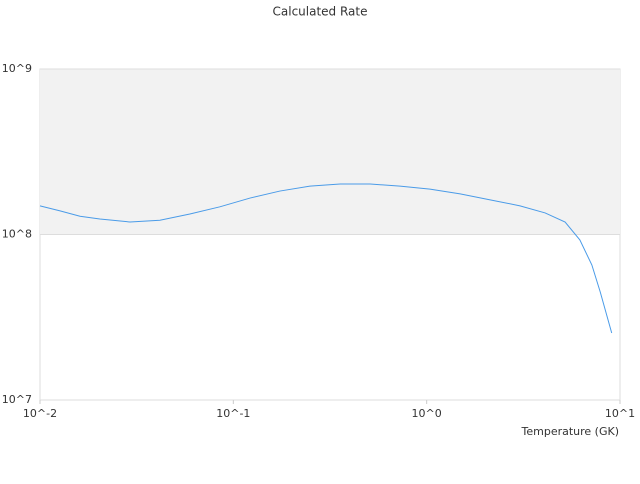 The height and width of the screenshot is (484, 640). What do you see at coordinates (427, 413) in the screenshot?
I see `x-tick-label: 10^0` at bounding box center [427, 413].